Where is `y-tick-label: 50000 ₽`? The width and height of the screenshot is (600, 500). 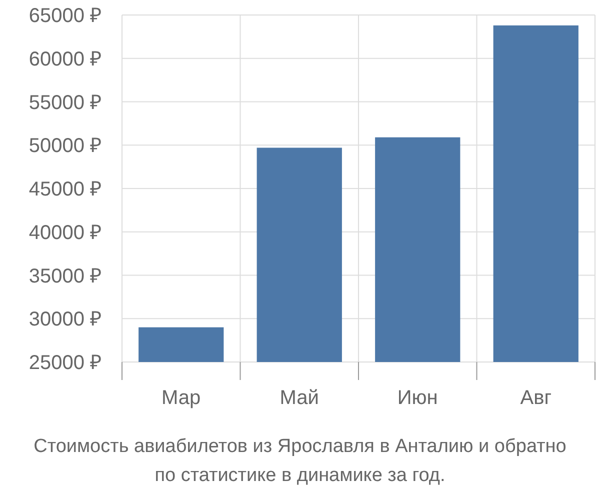 y-tick-label: 50000 ₽ is located at coordinates (65, 146).